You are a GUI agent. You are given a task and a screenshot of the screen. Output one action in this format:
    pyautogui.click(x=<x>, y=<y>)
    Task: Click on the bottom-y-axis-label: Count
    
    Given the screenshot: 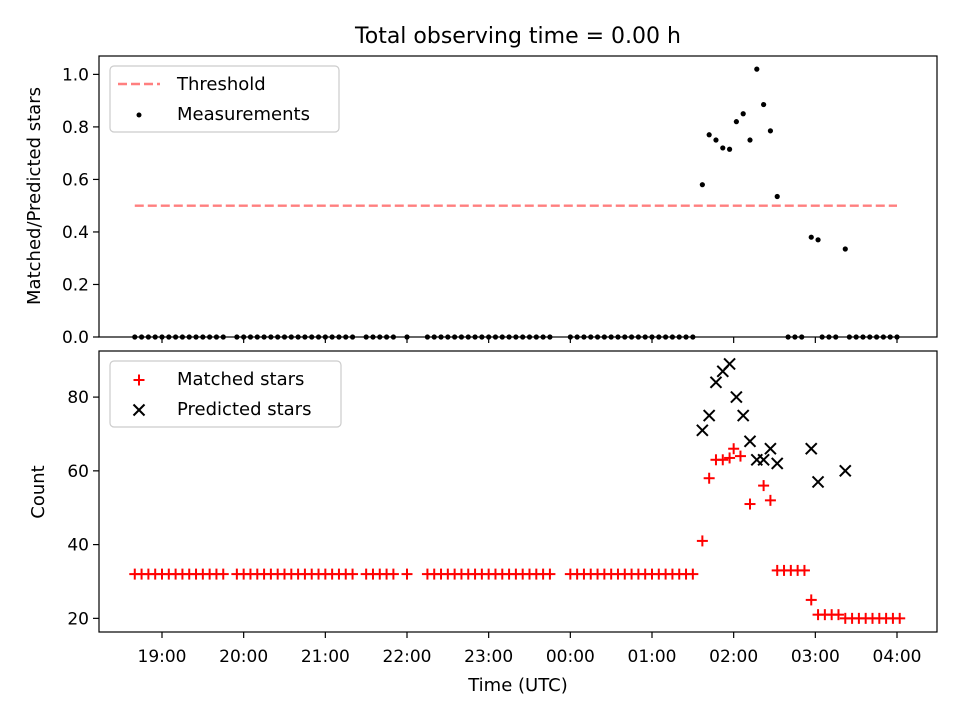 What is the action you would take?
    pyautogui.click(x=38, y=491)
    